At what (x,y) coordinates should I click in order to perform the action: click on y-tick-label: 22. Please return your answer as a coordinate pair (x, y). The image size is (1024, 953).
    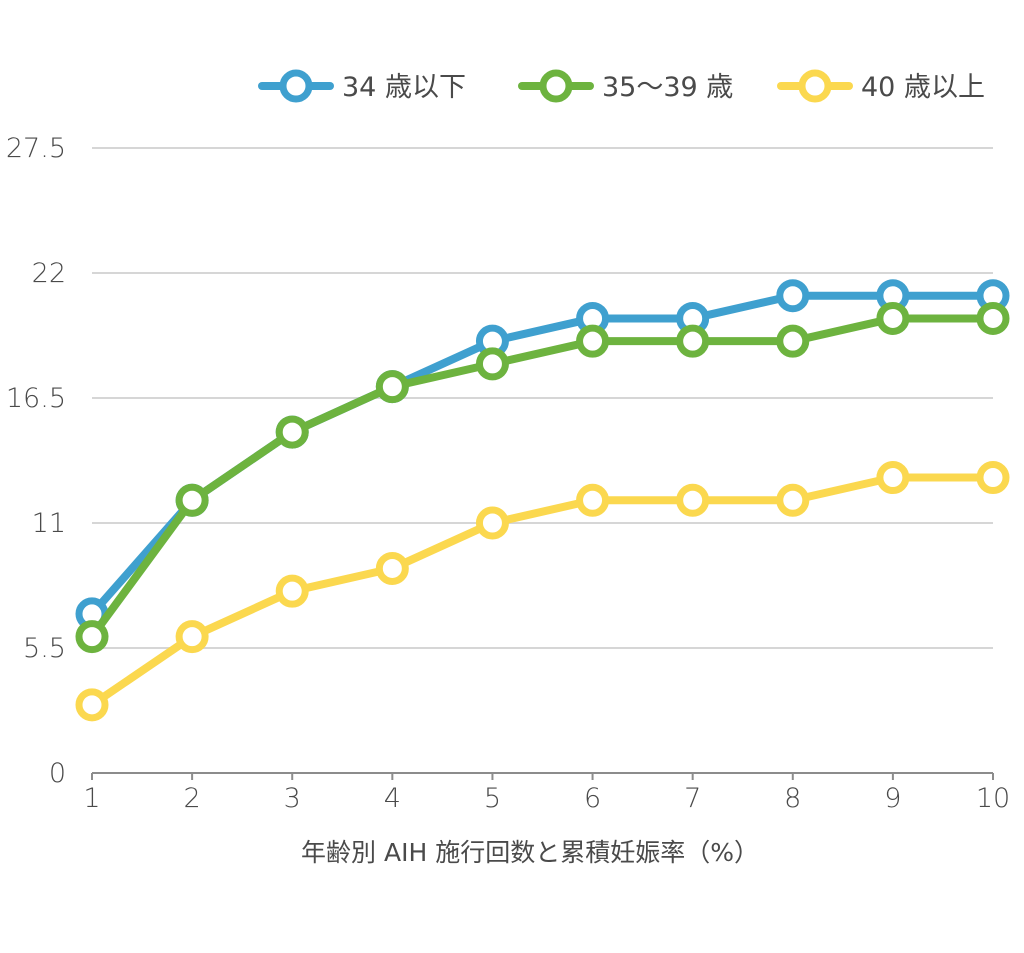
    Looking at the image, I should click on (49, 273).